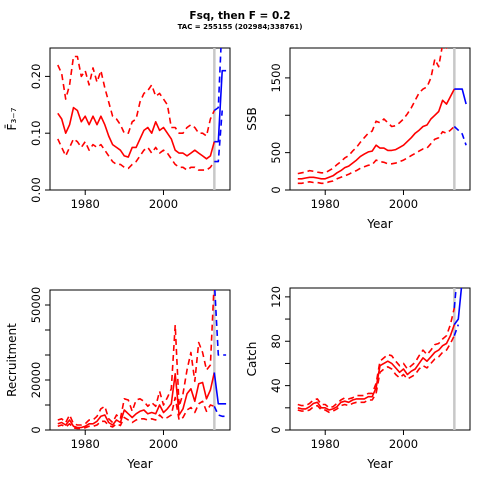 Image resolution: width=480 pixels, height=480 pixels. I want to click on y-tick-label: 120, so click(276, 297).